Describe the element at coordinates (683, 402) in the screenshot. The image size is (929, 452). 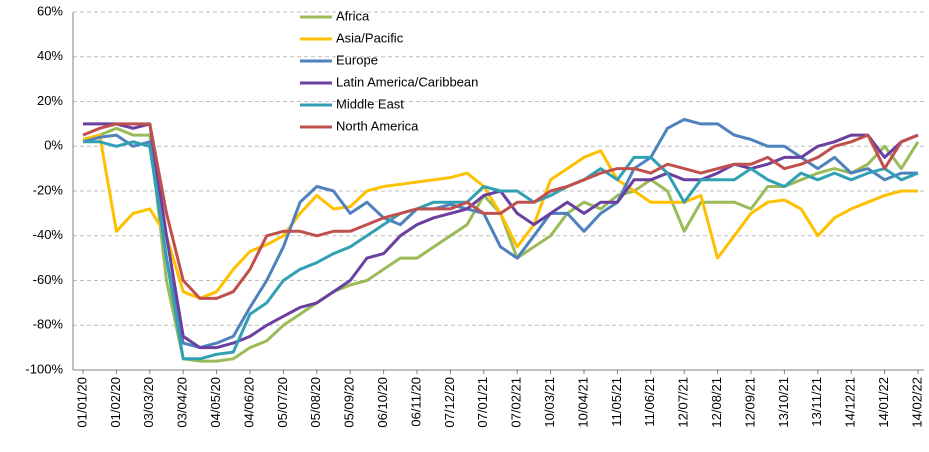
I see `x-tick-label: 12/07/21` at that location.